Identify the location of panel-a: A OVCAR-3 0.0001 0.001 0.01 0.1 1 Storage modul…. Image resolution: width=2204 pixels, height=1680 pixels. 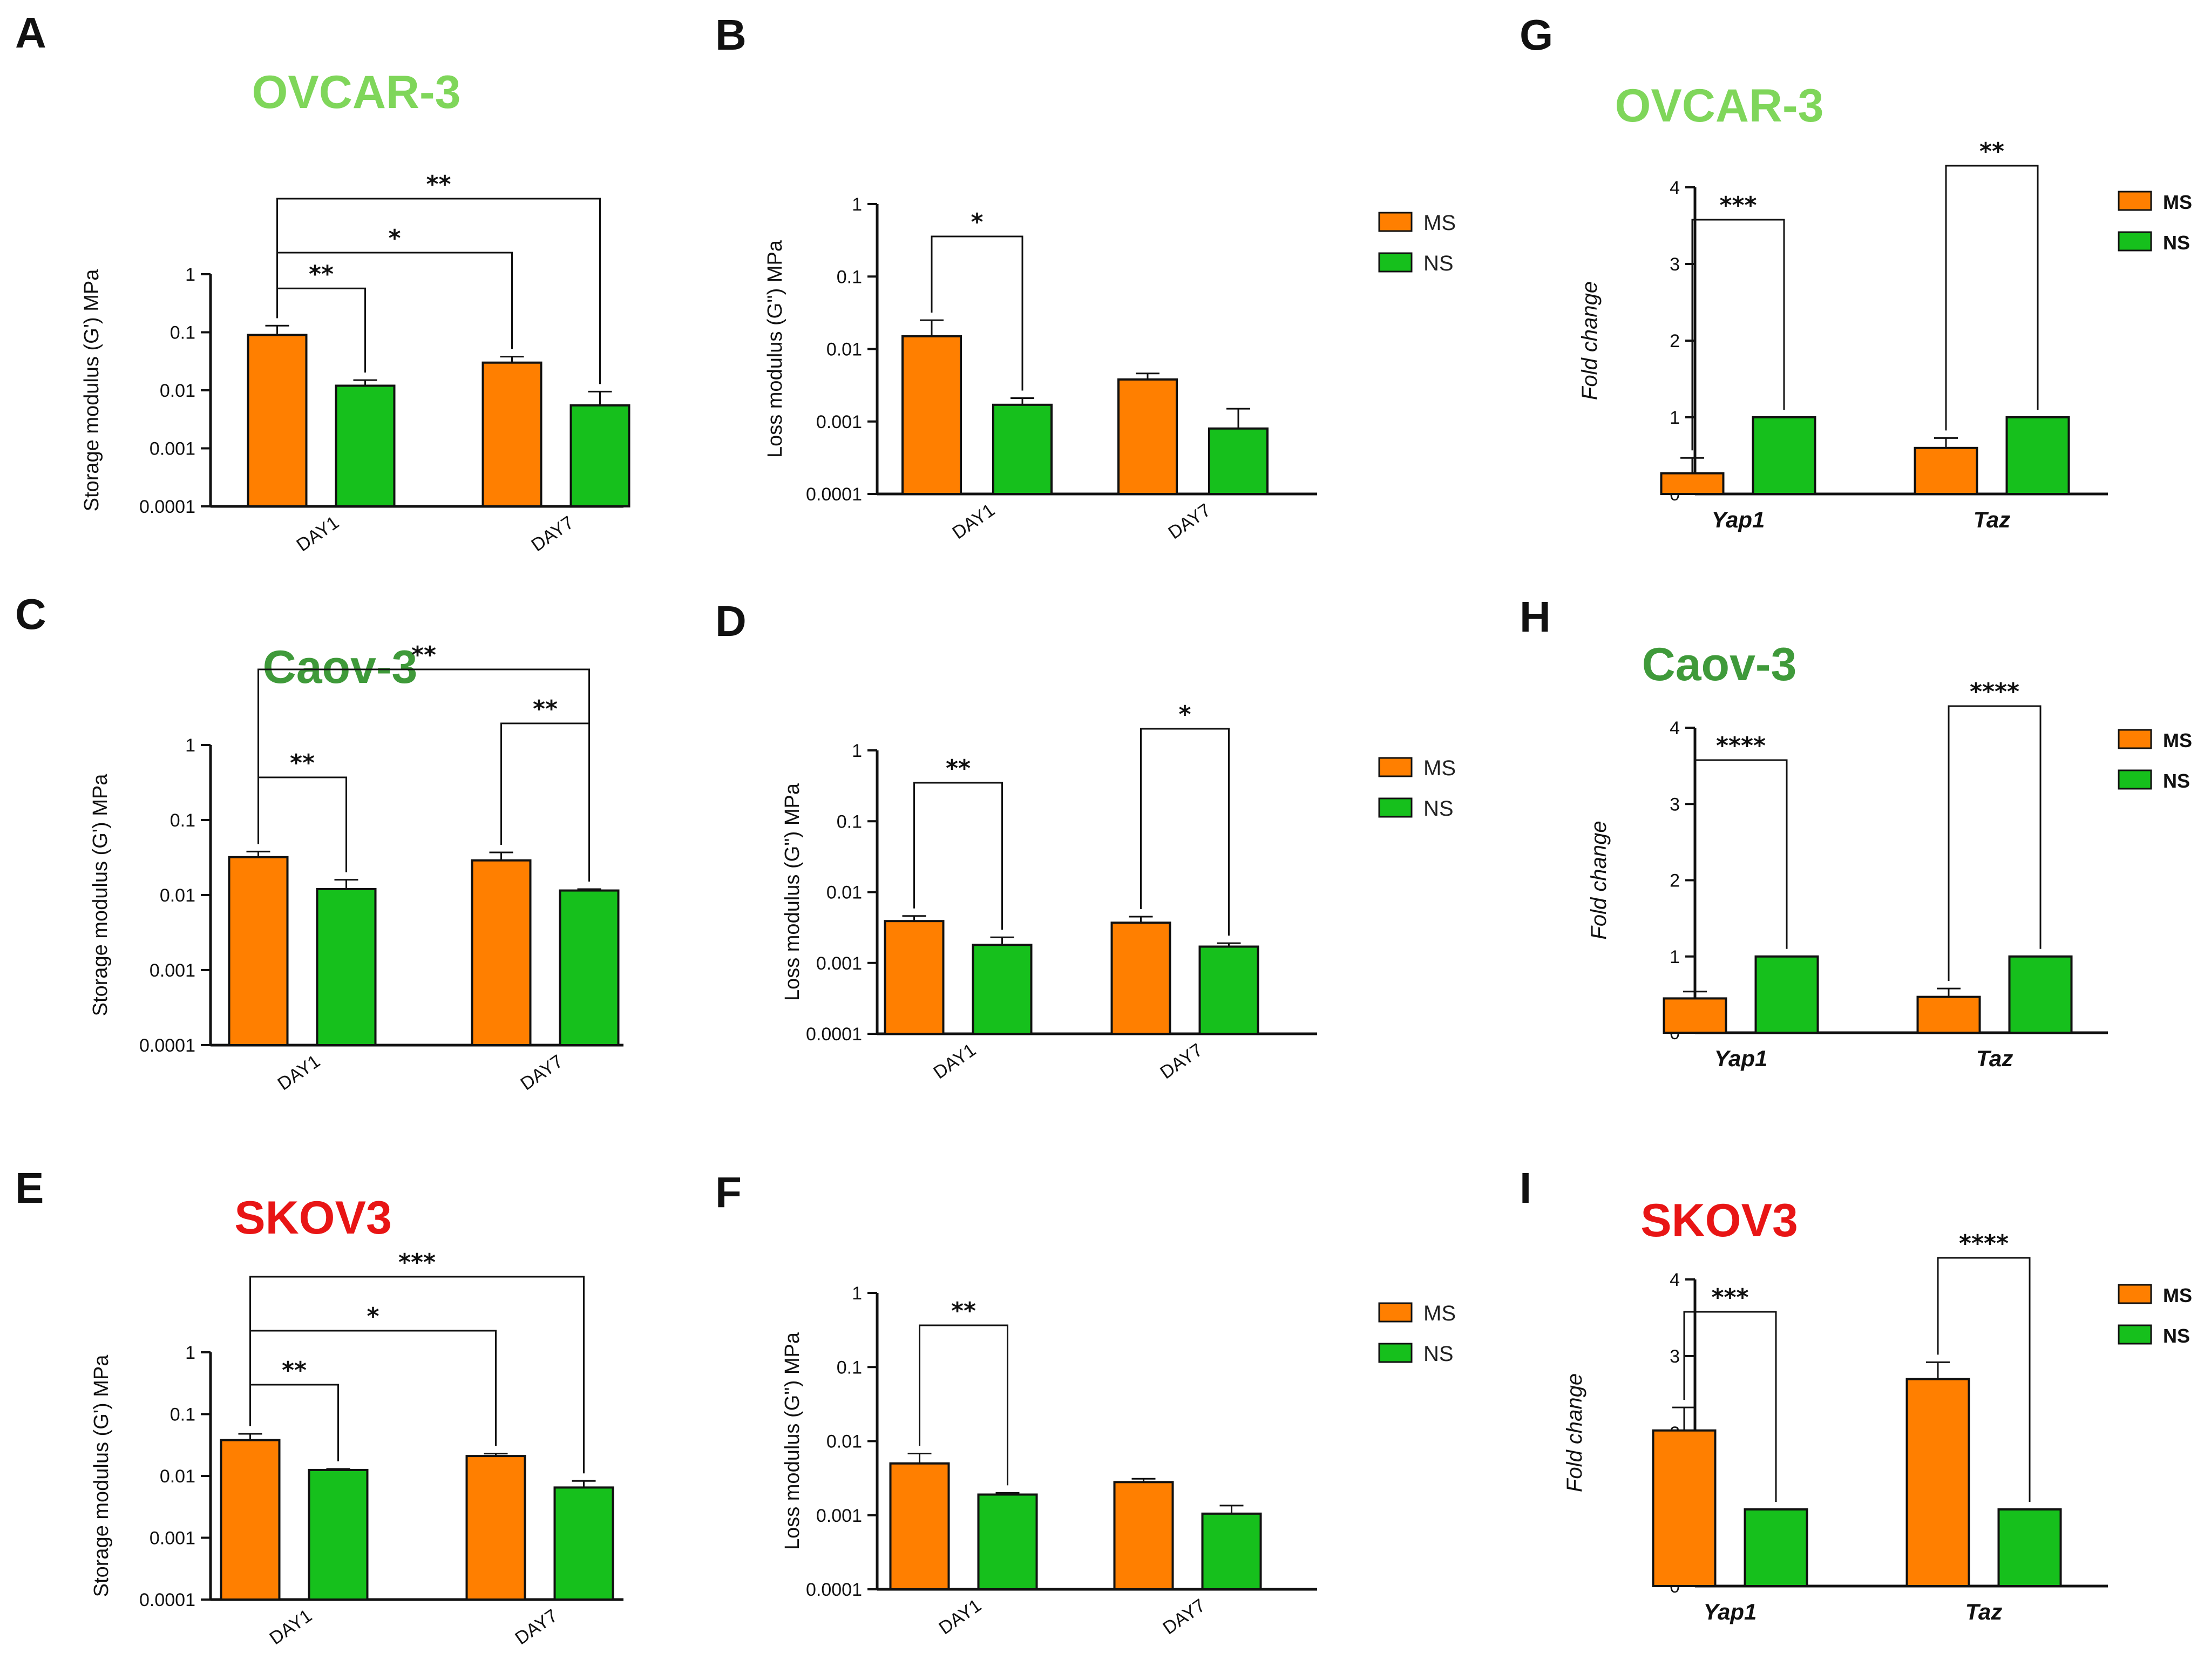
(323, 282).